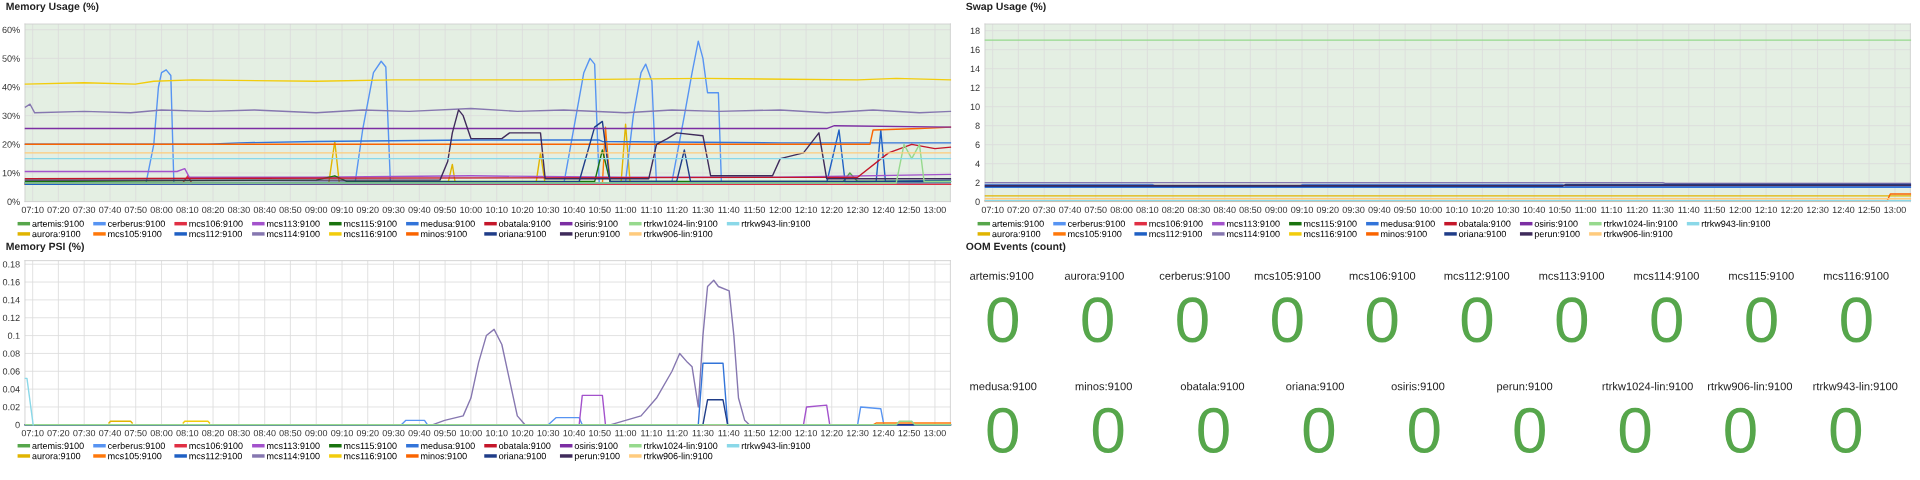  Describe the element at coordinates (1647, 386) in the screenshot. I see `category-label: rtrkw1024-lin:9100` at that location.